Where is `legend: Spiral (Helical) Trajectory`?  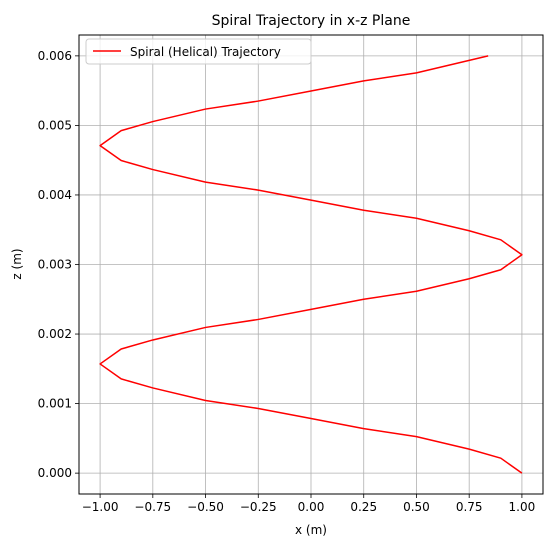 legend: Spiral (Helical) Trajectory is located at coordinates (198, 51).